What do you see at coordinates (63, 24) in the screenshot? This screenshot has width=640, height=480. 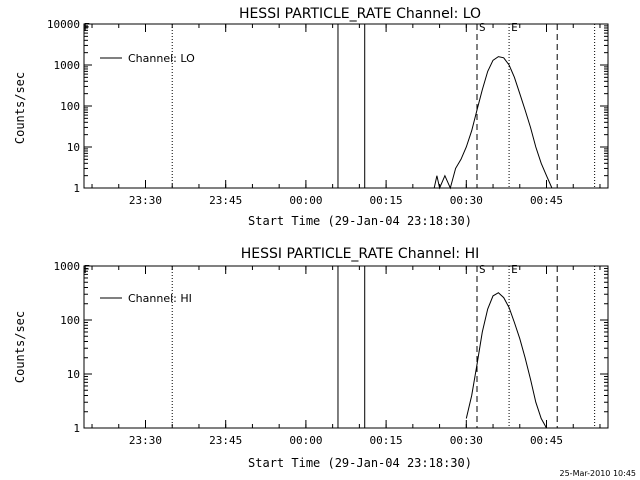 I see `y-tick-label: 10000` at bounding box center [63, 24].